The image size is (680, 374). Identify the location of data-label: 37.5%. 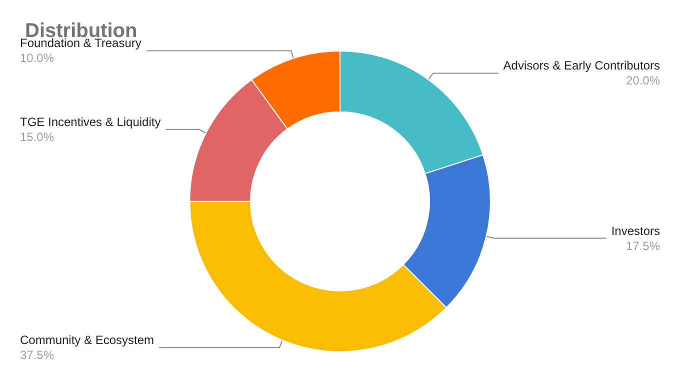
(37, 355).